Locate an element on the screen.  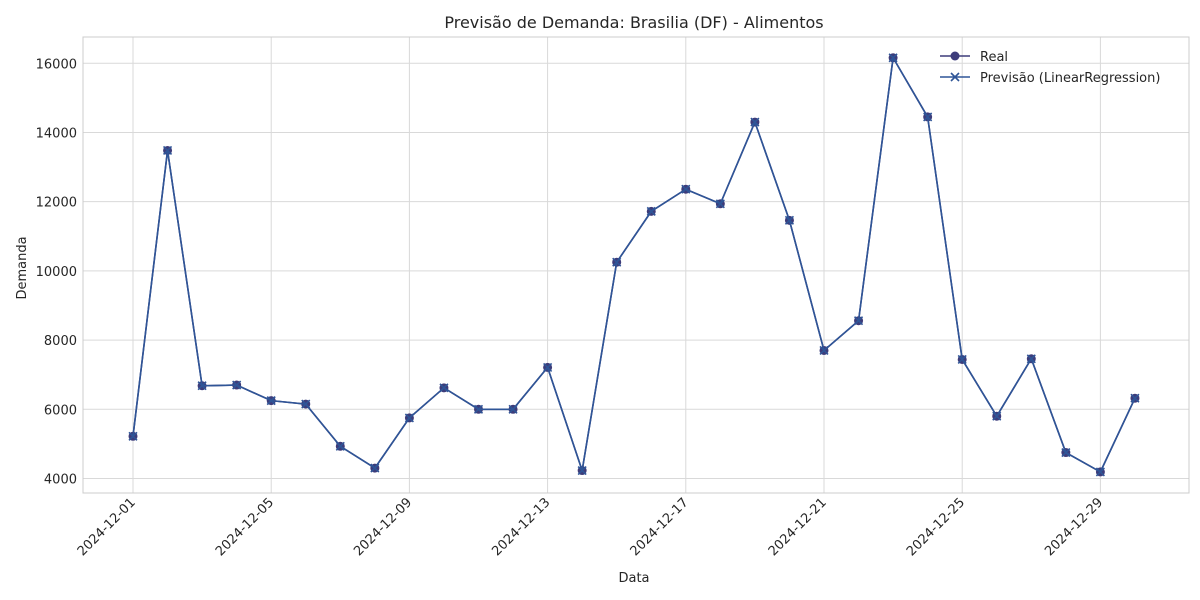
legend-label-forecast: Previsão (LinearRegression) is located at coordinates (1070, 78).